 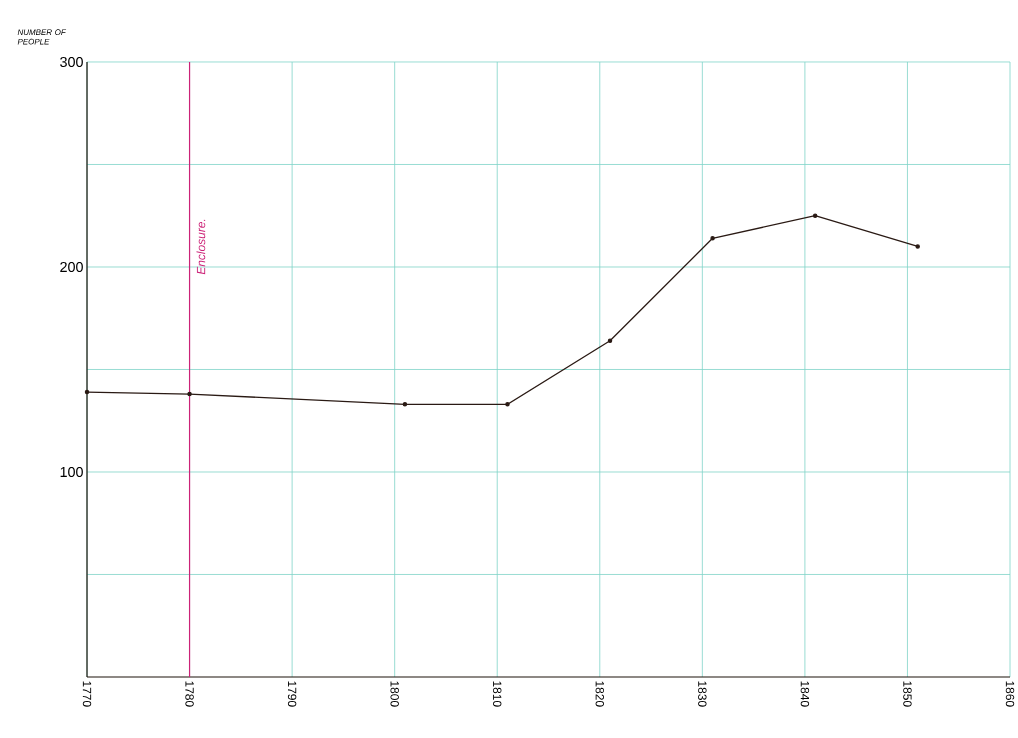 I want to click on x-tick-label: 1770, so click(x=87, y=694).